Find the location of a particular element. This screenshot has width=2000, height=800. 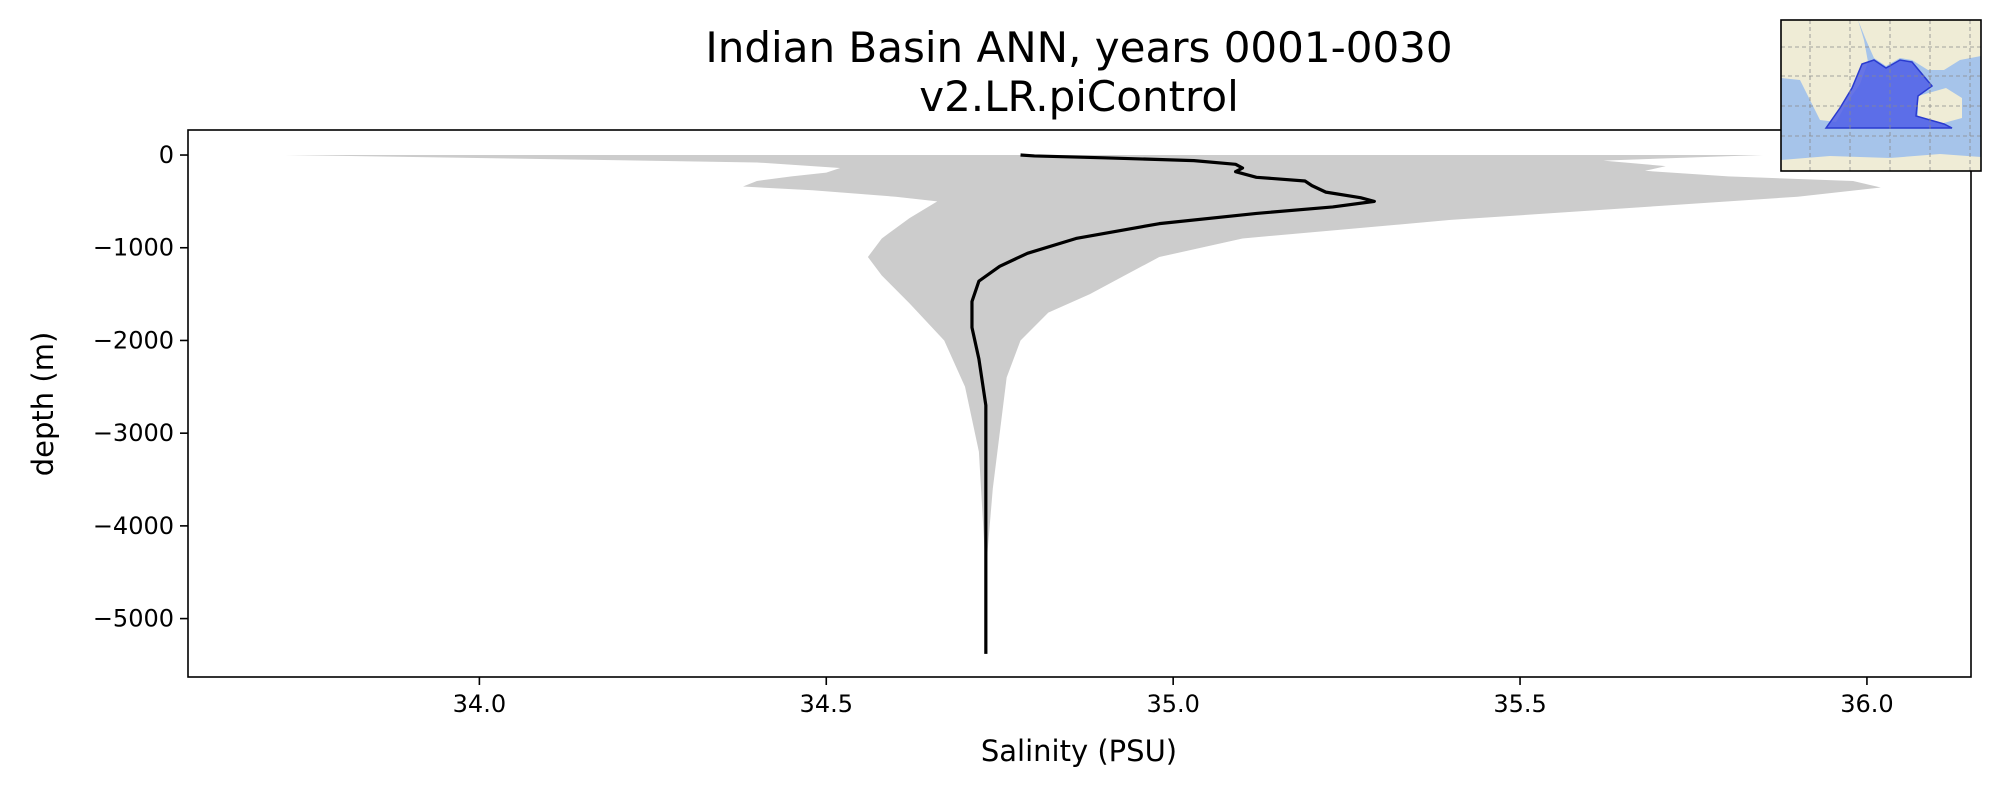

inset-indian-basin is located at coordinates (1888, 94).